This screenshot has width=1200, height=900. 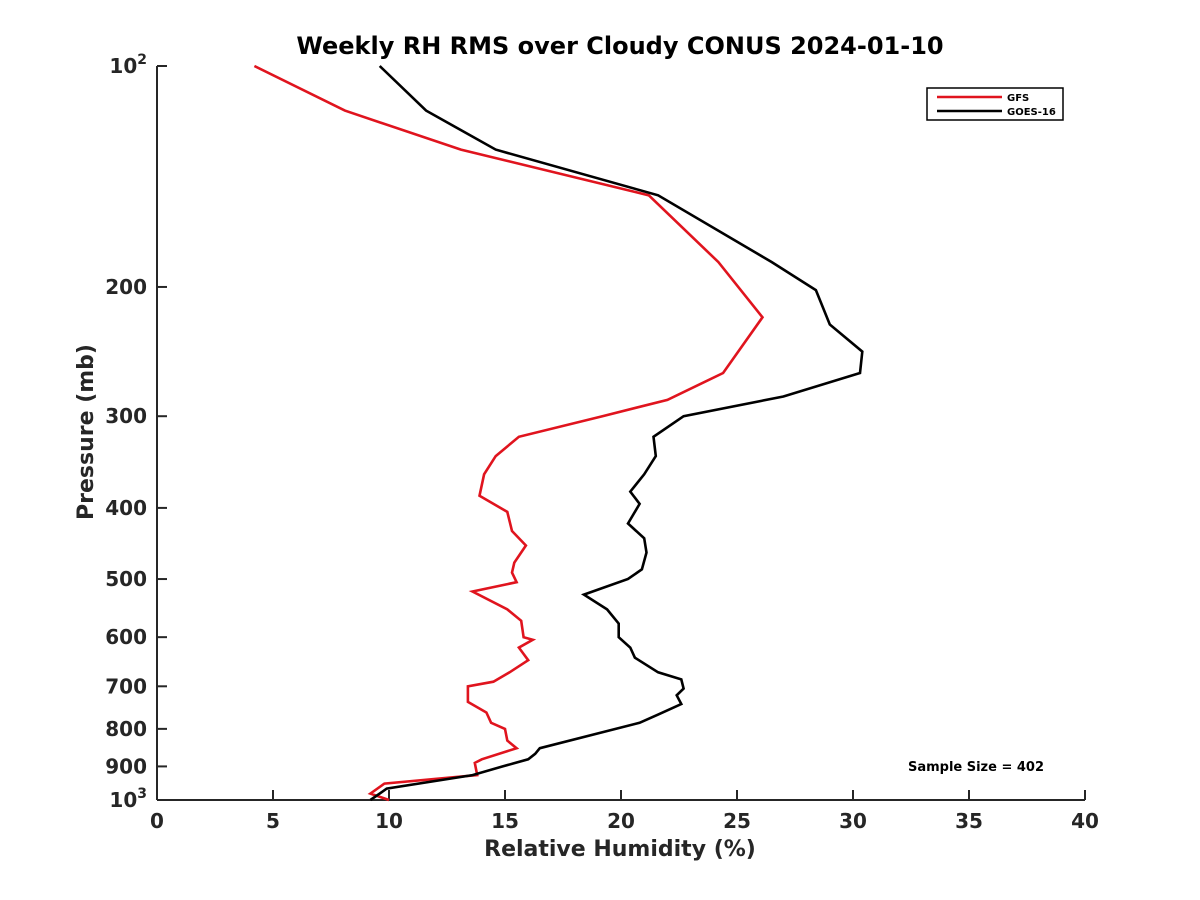 I want to click on legend-box, so click(x=995, y=104).